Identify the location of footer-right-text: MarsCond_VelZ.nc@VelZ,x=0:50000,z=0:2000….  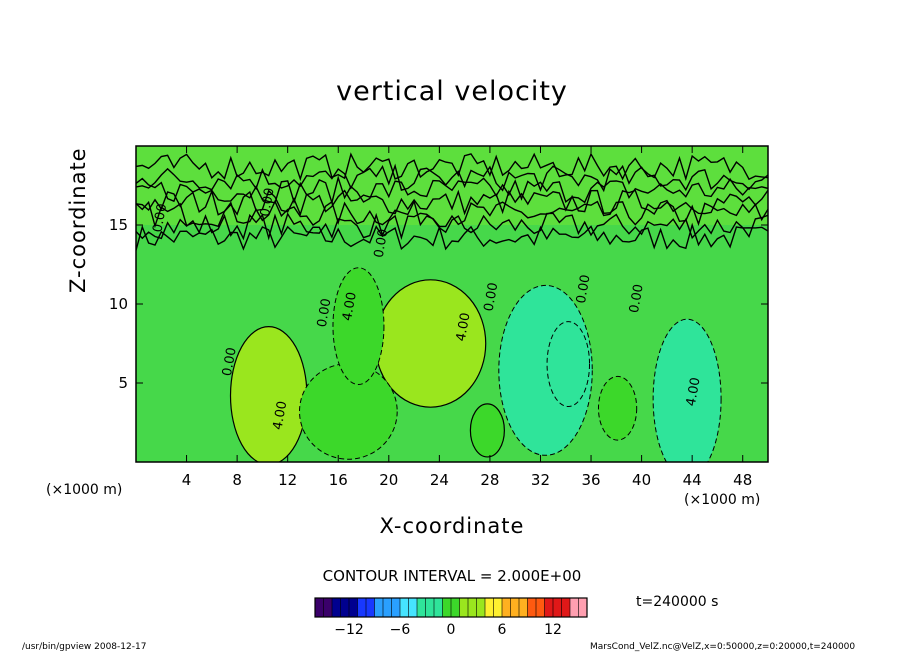
(723, 647).